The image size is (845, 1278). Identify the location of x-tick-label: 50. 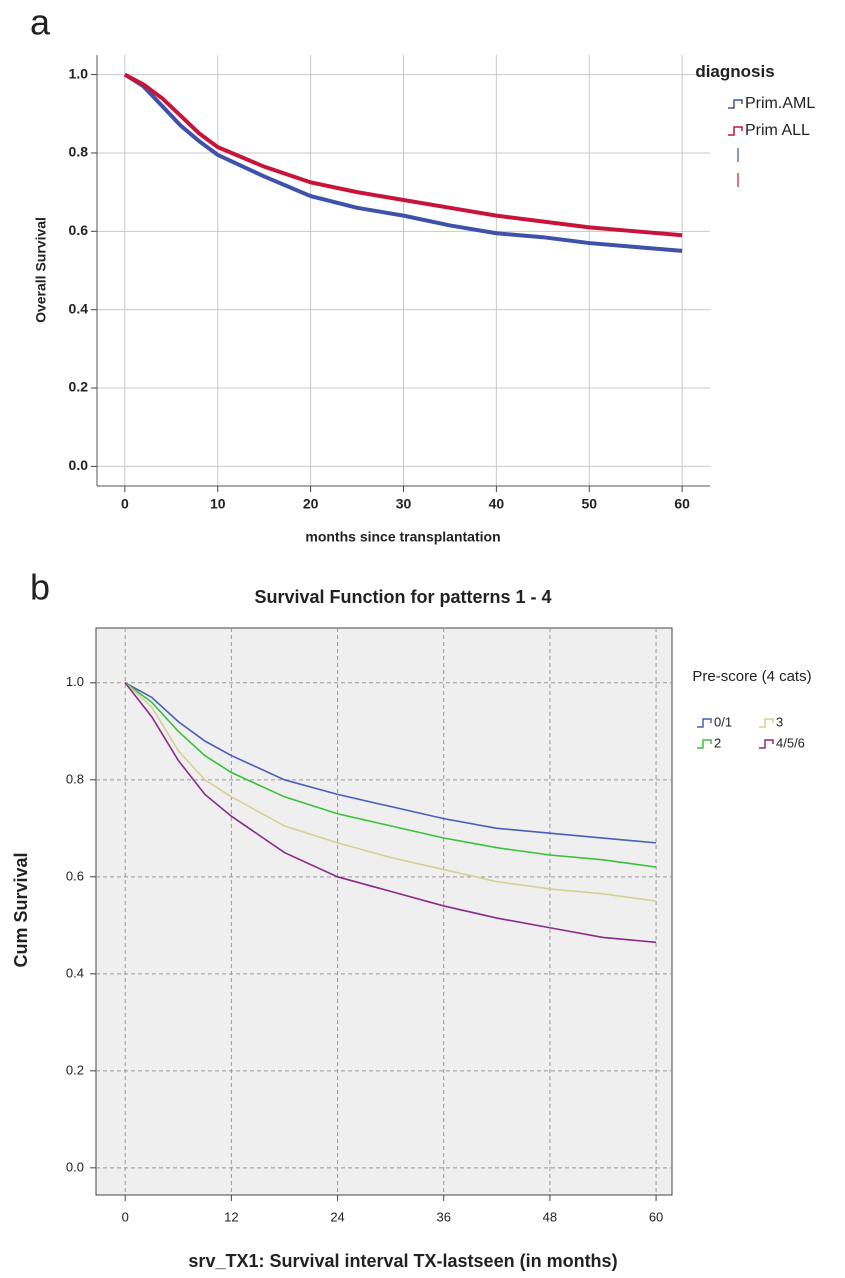
(589, 504).